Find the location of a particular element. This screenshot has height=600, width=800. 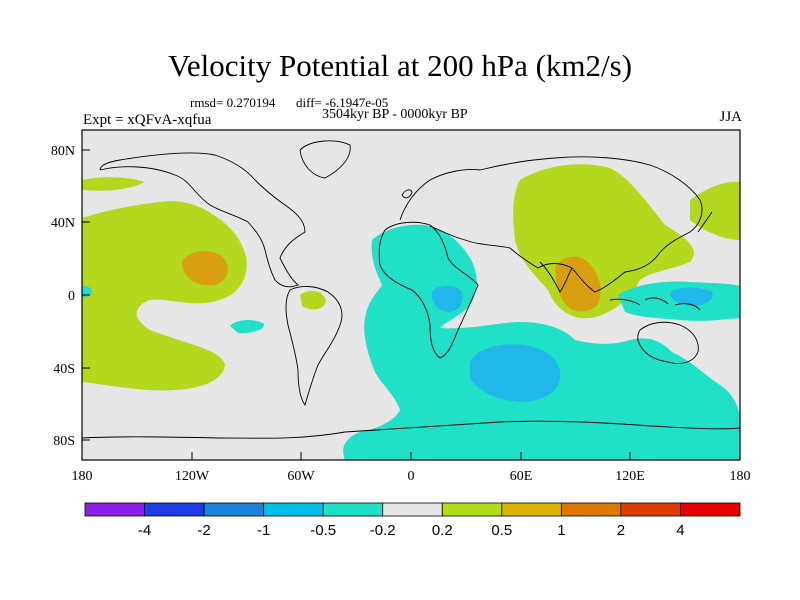

colorbar-label: -0.5 is located at coordinates (323, 530).